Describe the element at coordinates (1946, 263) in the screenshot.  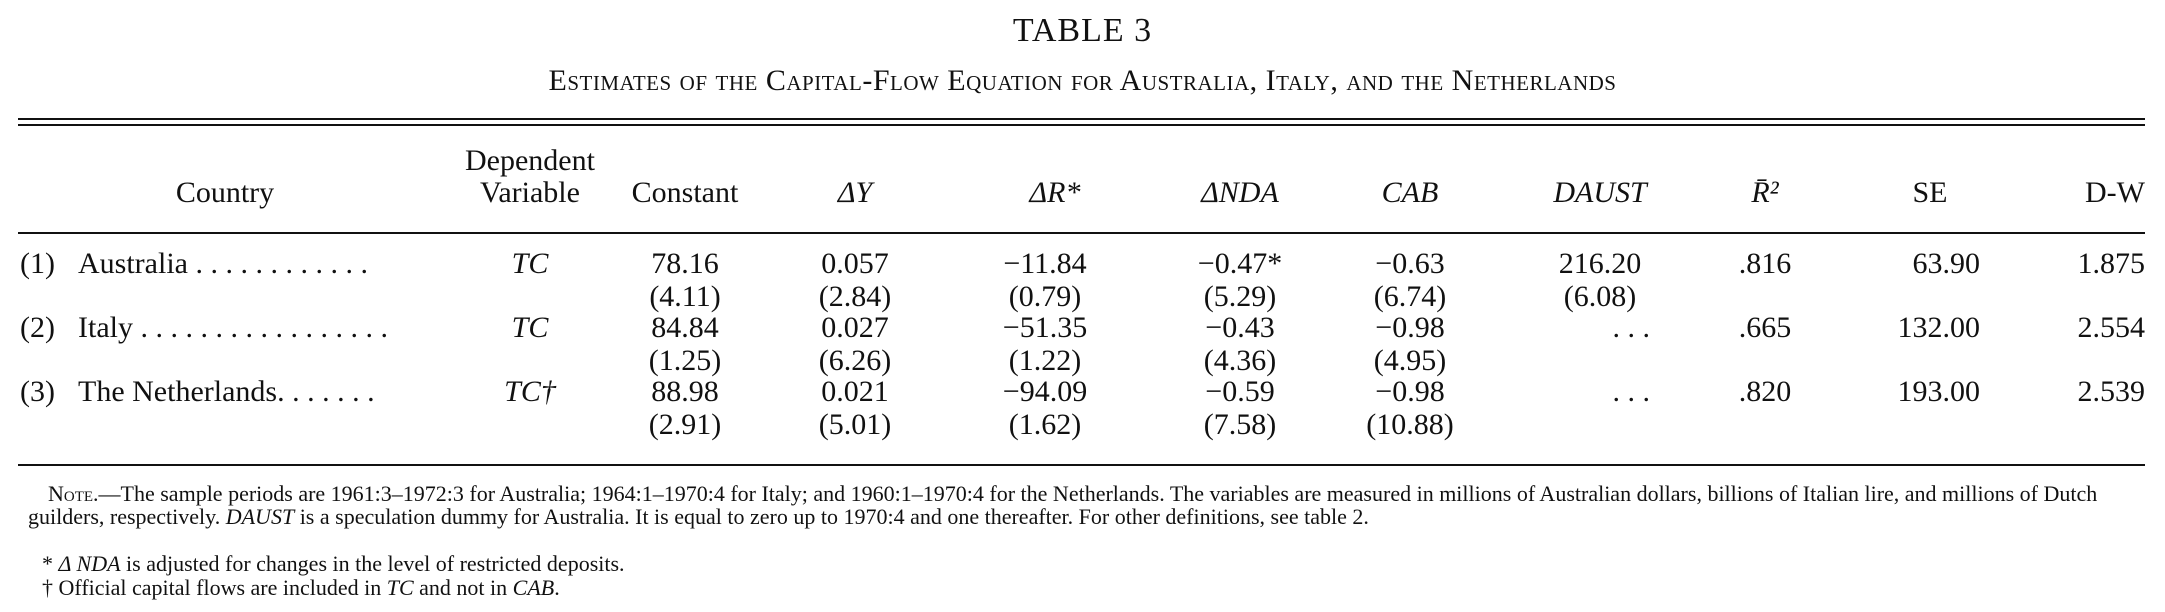
I see `row-se: 63.90` at that location.